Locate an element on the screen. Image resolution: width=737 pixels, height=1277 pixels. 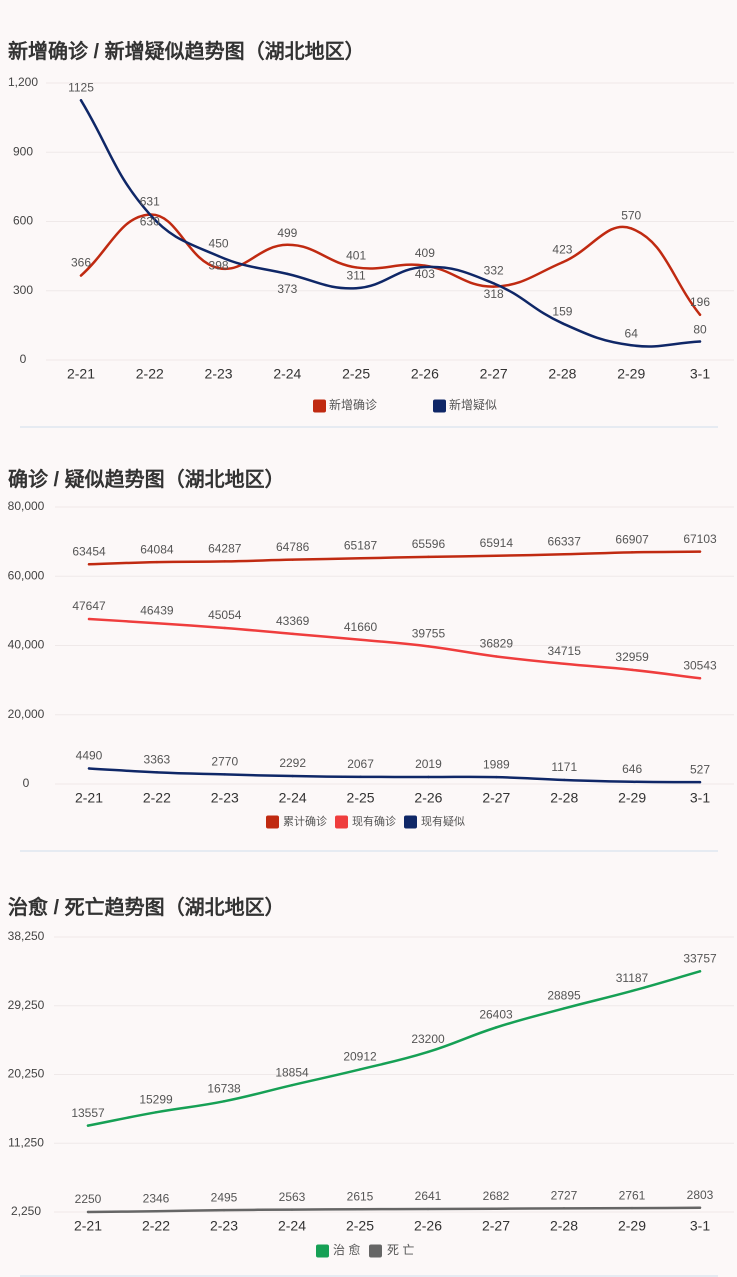
data-label: 2770 is located at coordinates (224, 762).